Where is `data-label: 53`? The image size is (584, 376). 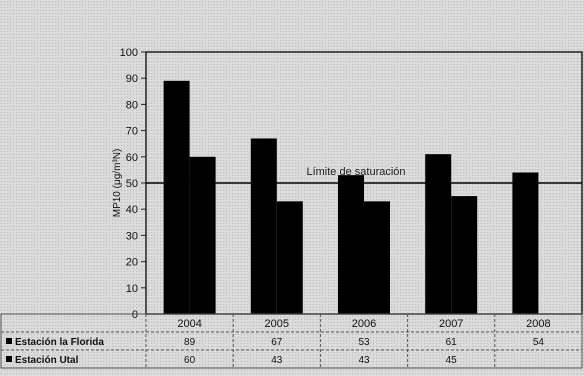
data-label: 53 is located at coordinates (364, 342).